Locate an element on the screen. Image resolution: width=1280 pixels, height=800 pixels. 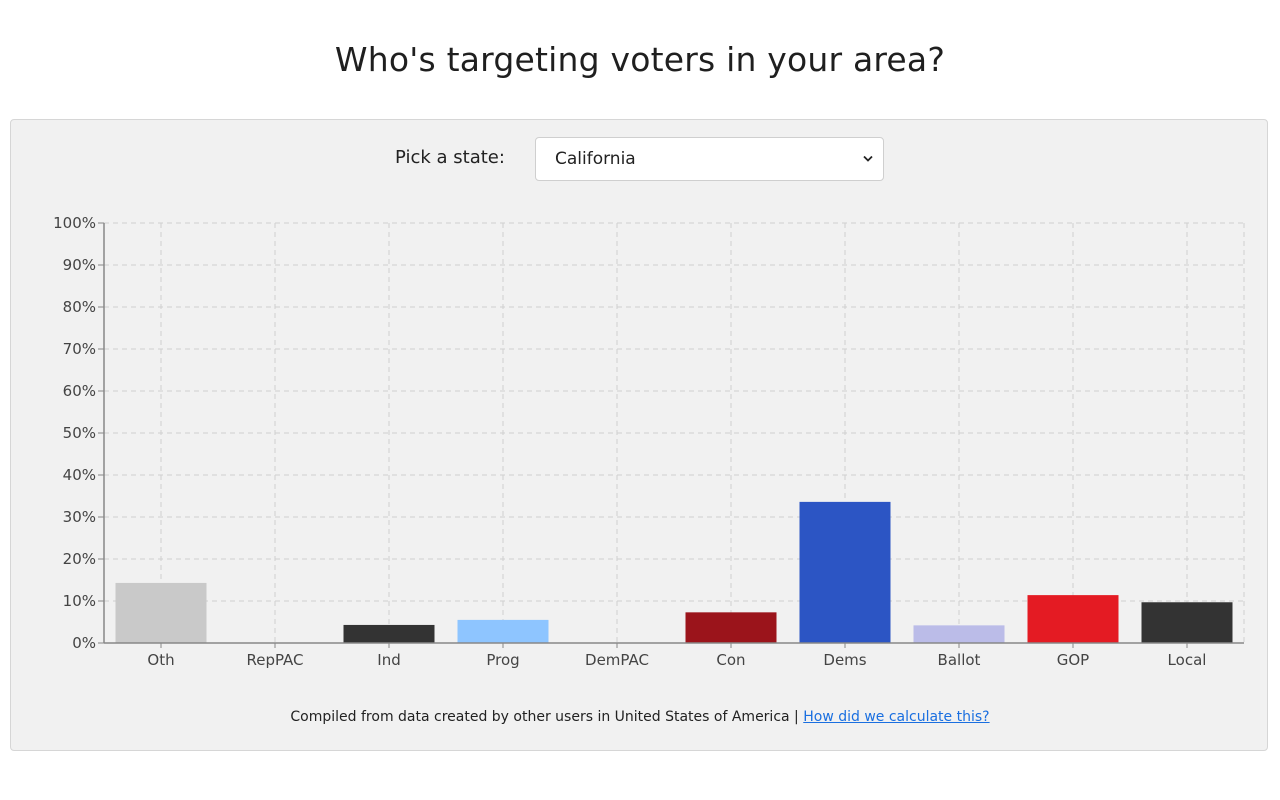
x-category-label: Ballot is located at coordinates (959, 660).